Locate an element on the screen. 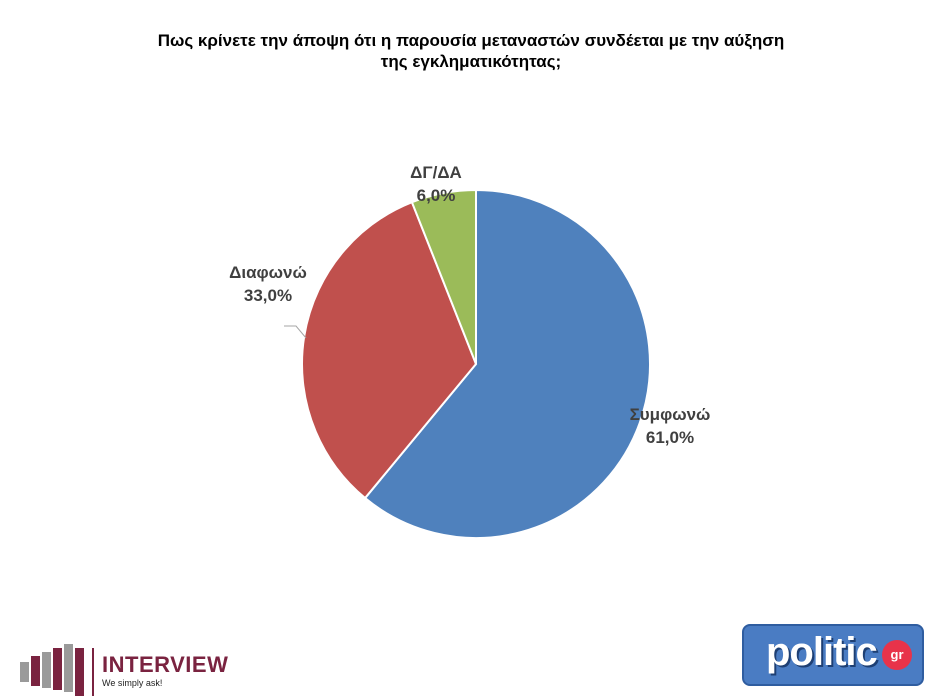 The width and height of the screenshot is (942, 700). politic-logo: politic gr is located at coordinates (833, 655).